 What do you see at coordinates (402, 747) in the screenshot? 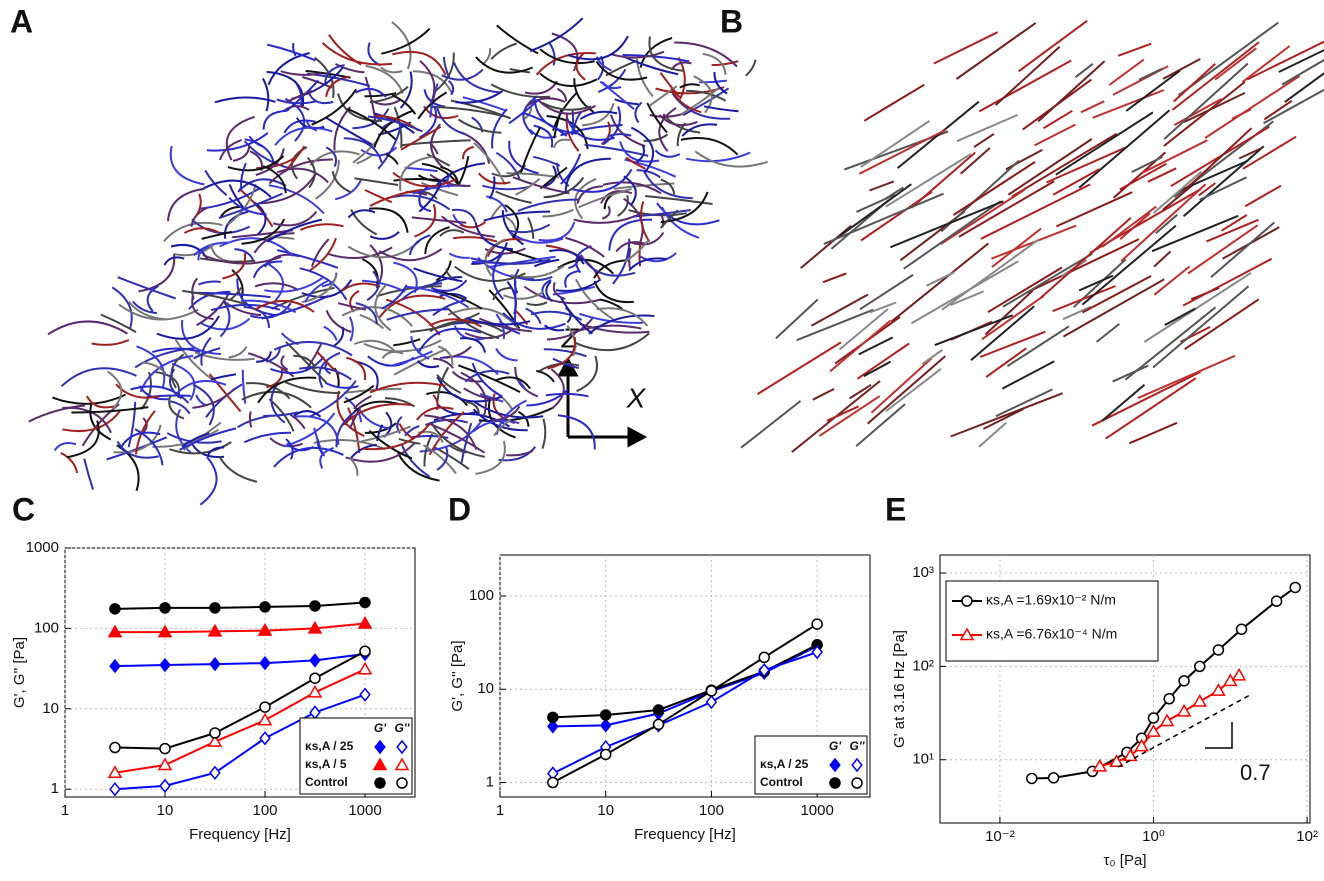
I see `legend-marker` at bounding box center [402, 747].